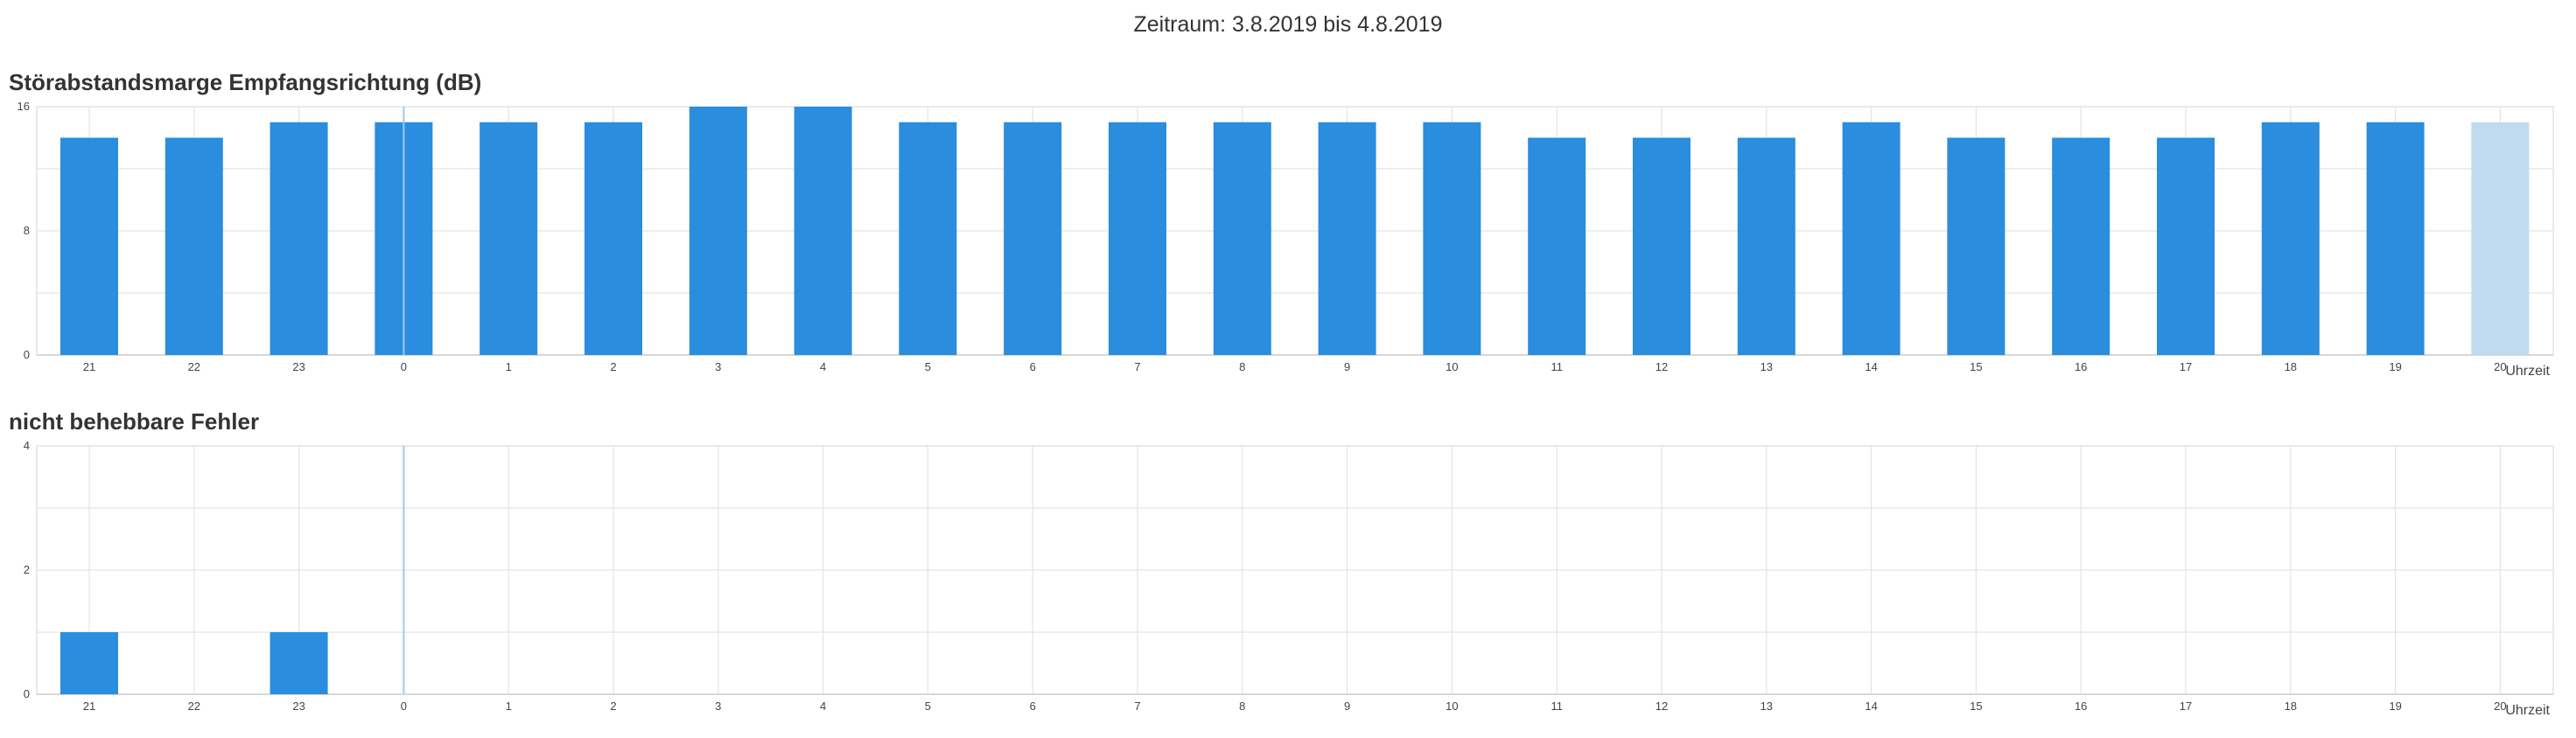  I want to click on y-tick-label: 16, so click(24, 106).